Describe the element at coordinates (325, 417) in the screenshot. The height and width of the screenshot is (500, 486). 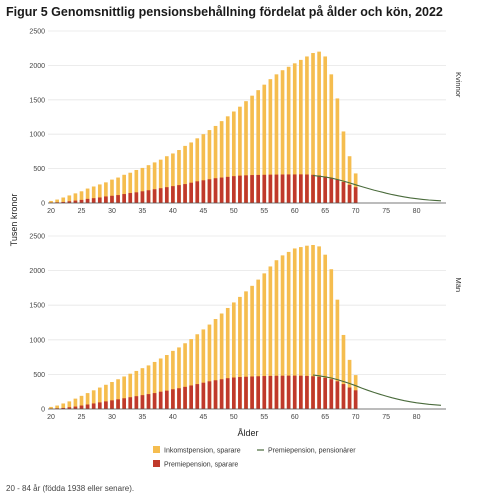
I see `x-tick-label: 65` at that location.